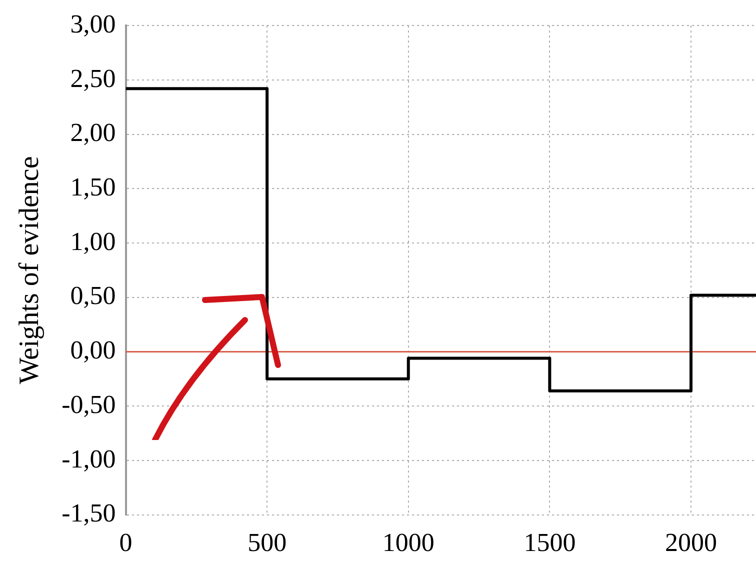  Describe the element at coordinates (125, 543) in the screenshot. I see `x-tick-label: 0` at that location.